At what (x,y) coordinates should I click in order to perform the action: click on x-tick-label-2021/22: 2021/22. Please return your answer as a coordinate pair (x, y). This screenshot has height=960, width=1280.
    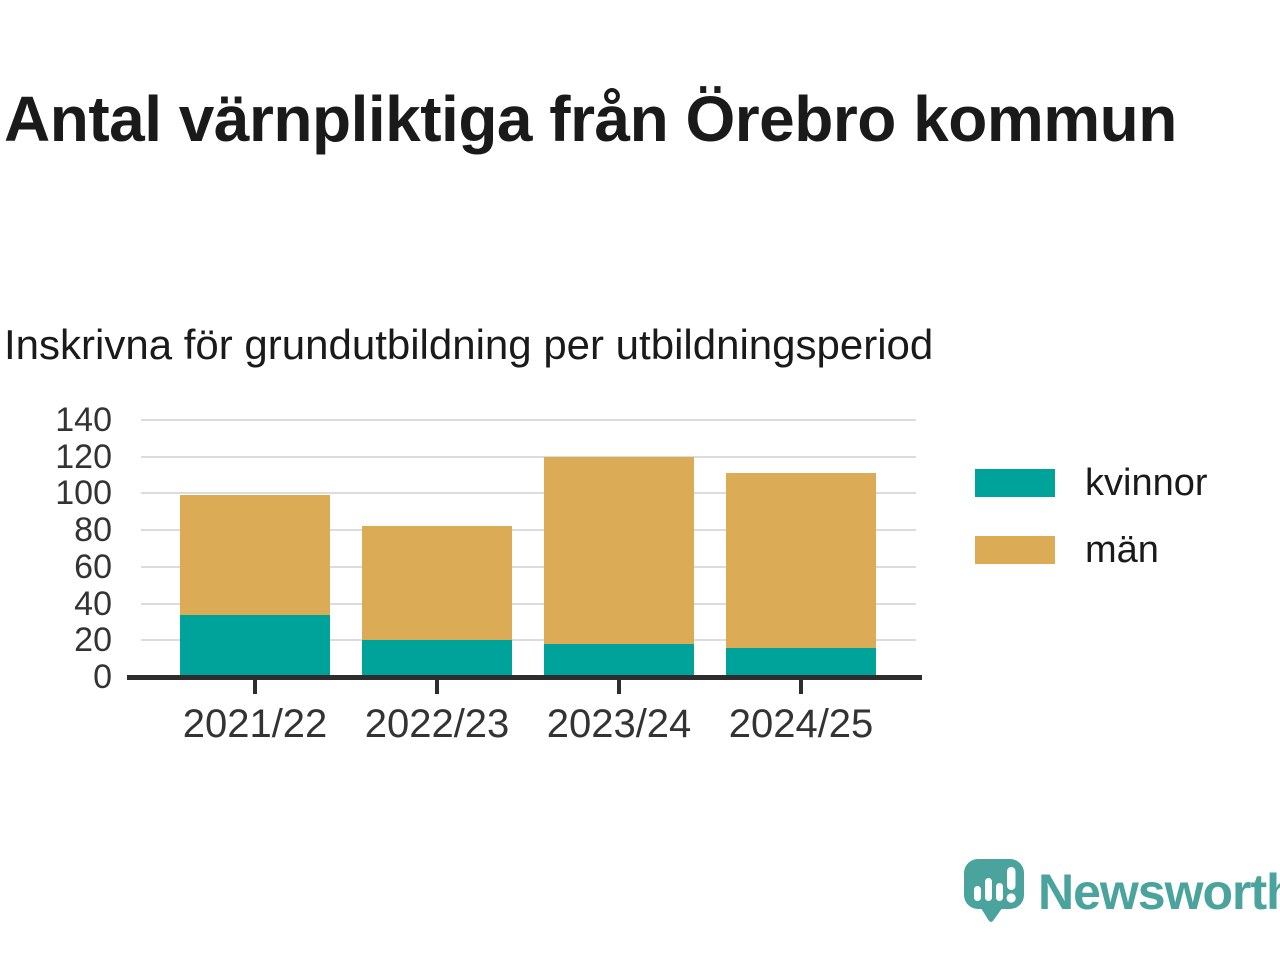
    Looking at the image, I should click on (255, 724).